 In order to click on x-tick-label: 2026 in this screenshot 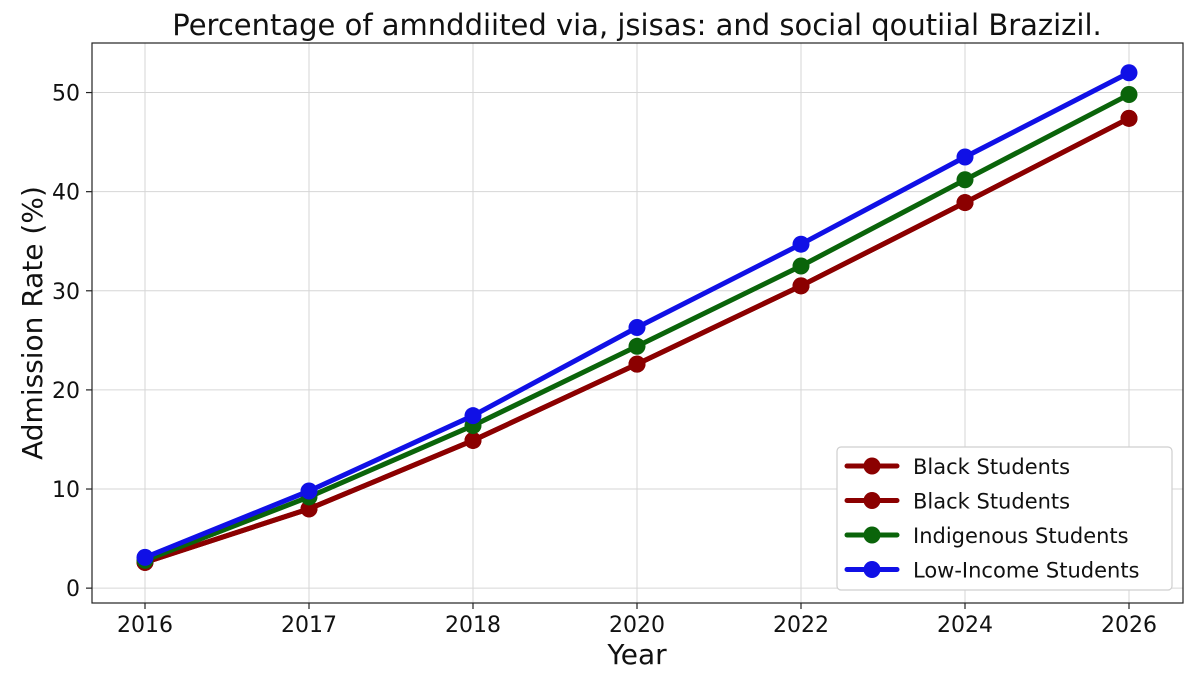, I will do `click(1129, 625)`.